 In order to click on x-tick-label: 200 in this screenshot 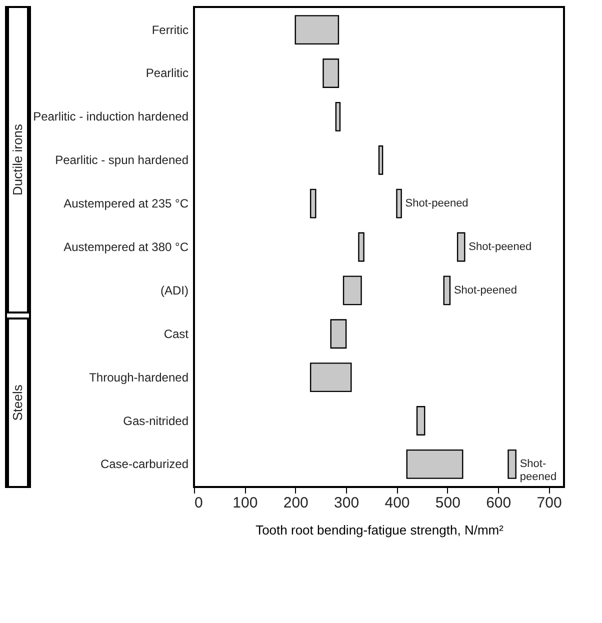, I will do `click(295, 503)`.